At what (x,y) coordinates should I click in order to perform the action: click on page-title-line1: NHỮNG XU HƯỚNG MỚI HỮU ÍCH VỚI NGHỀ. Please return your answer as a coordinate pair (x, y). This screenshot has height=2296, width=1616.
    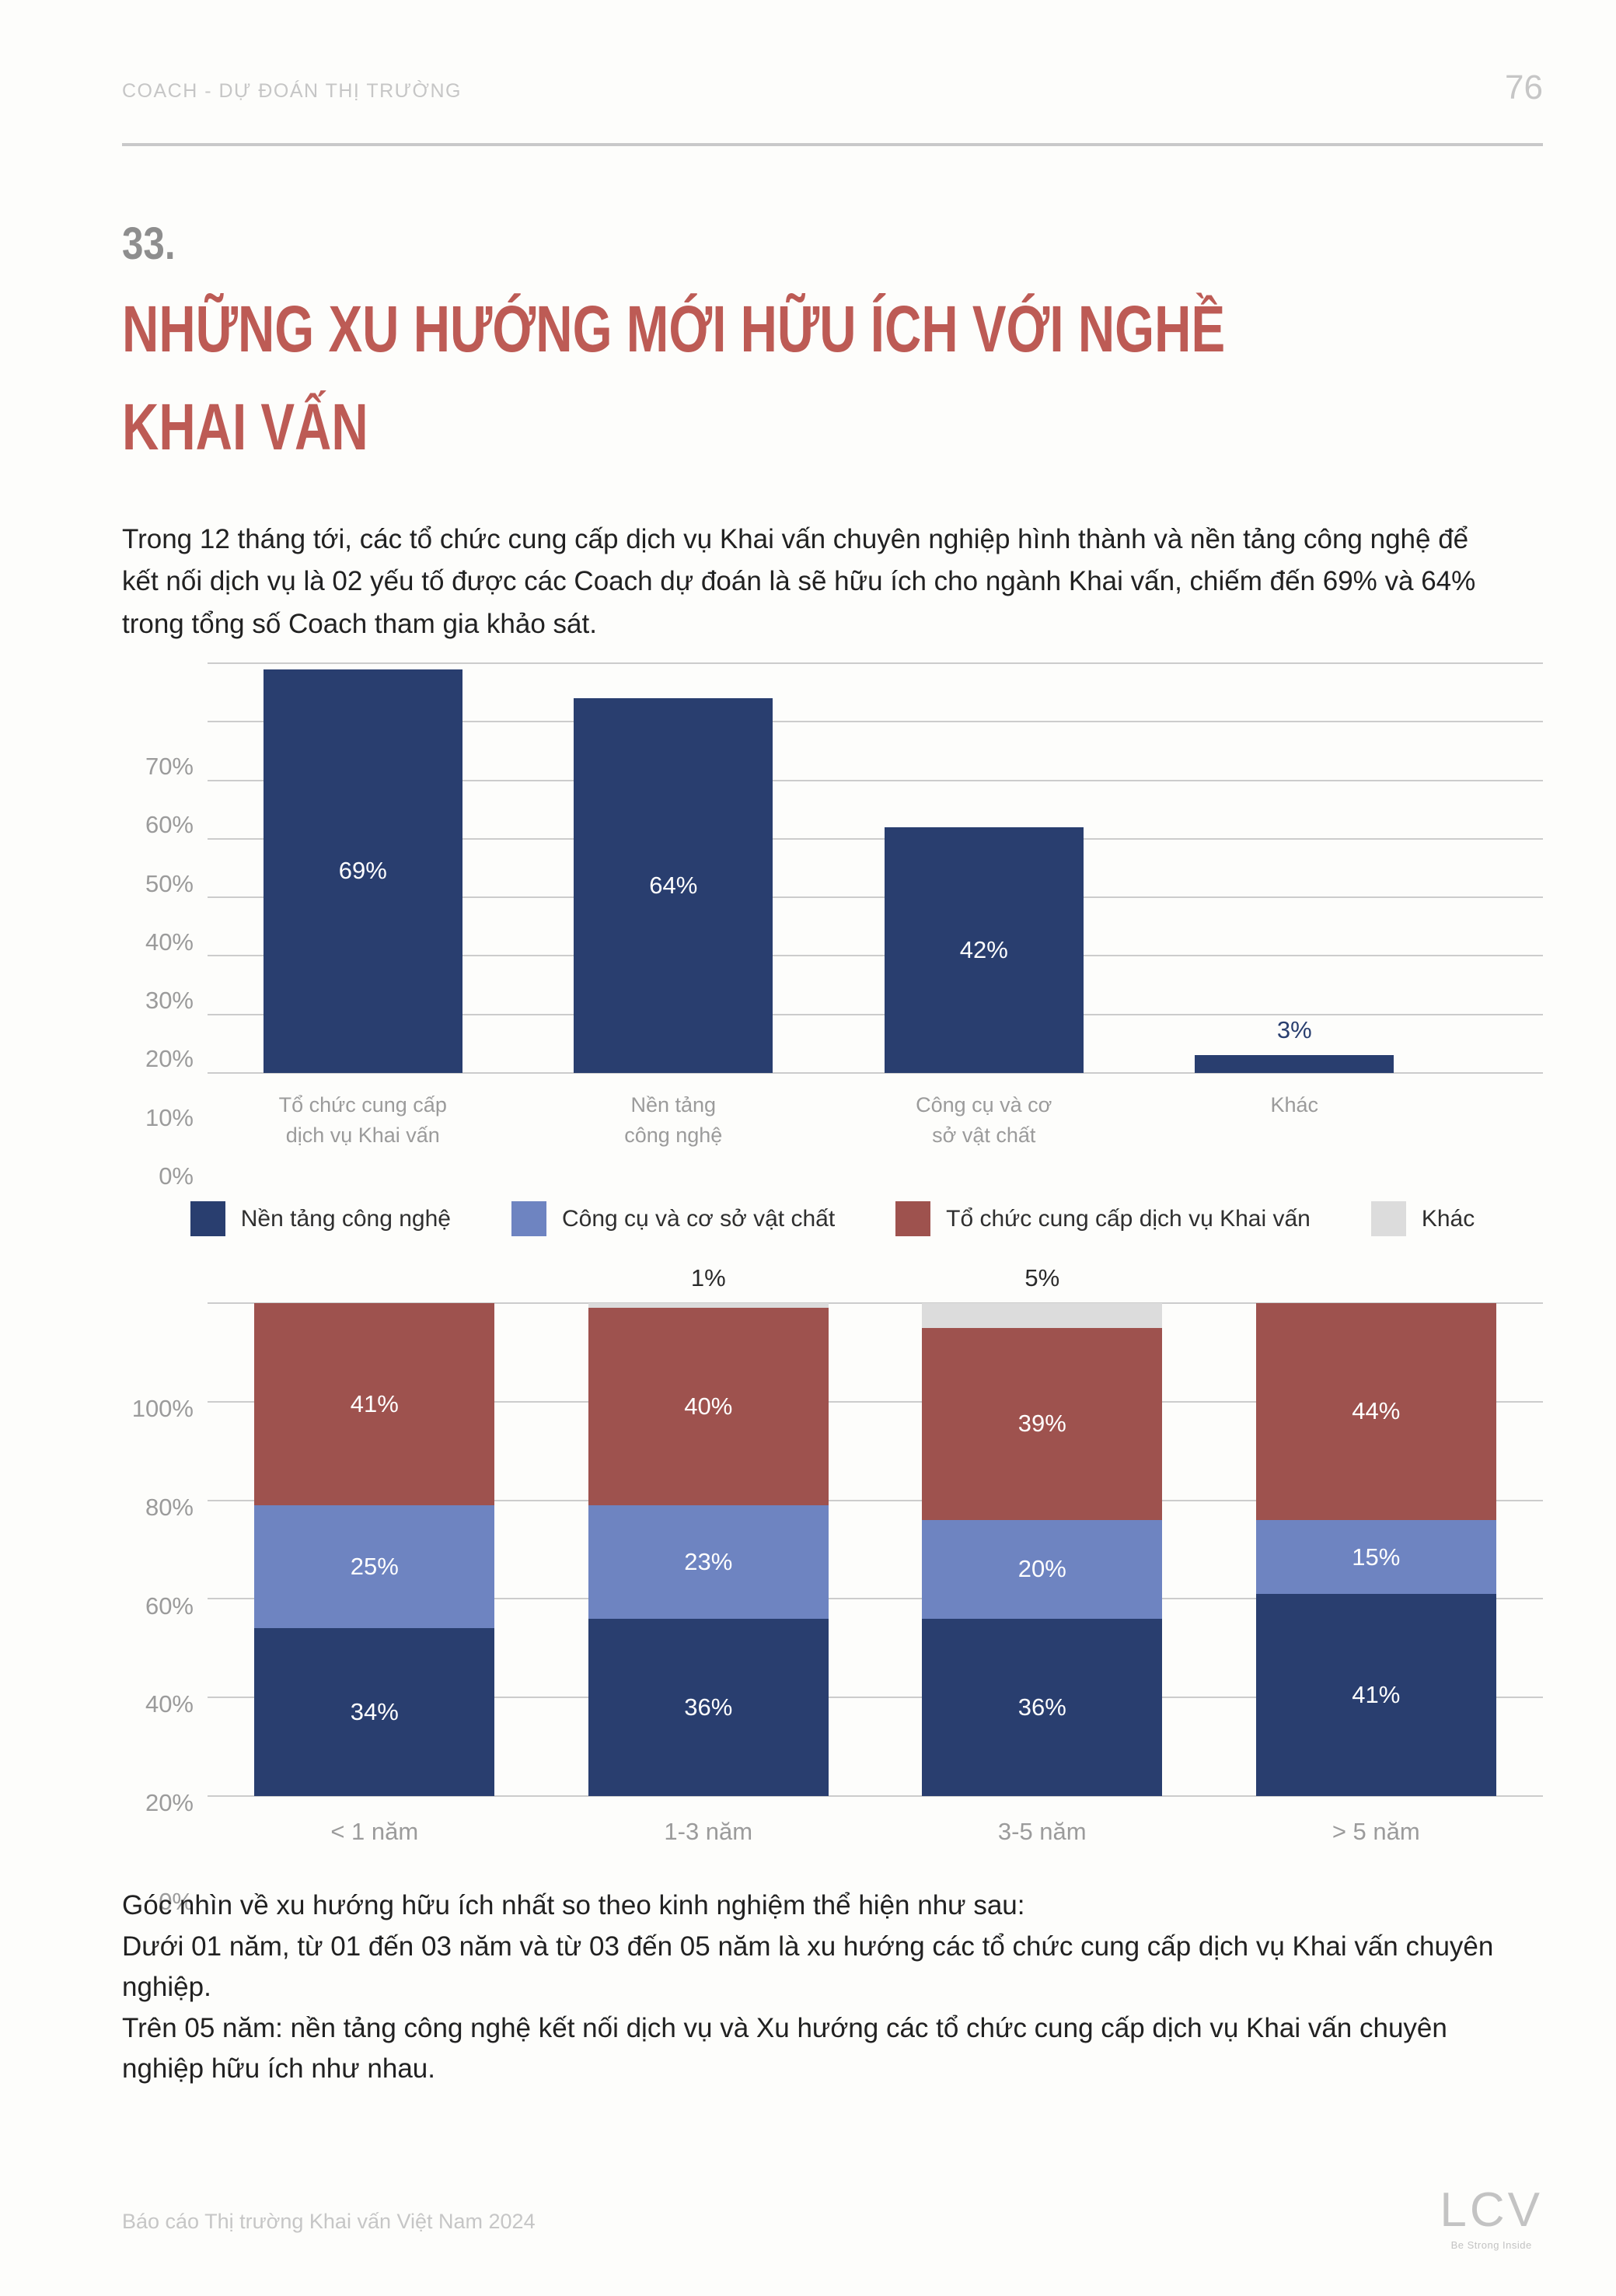
    Looking at the image, I should click on (674, 328).